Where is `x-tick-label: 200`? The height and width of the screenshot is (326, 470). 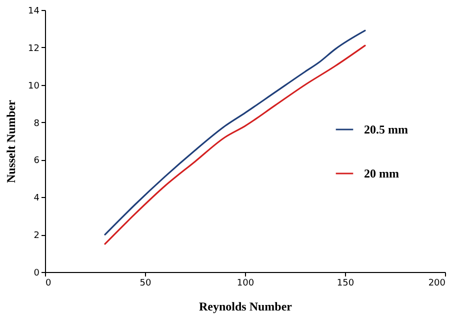
x-tick-label: 200 is located at coordinates (437, 283).